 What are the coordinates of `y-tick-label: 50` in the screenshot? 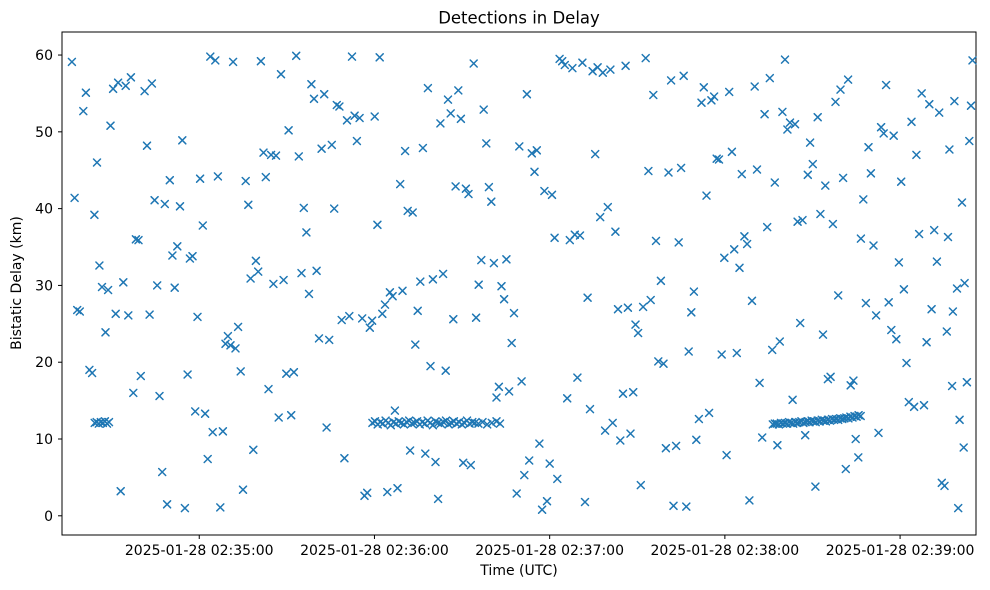 It's located at (44, 133).